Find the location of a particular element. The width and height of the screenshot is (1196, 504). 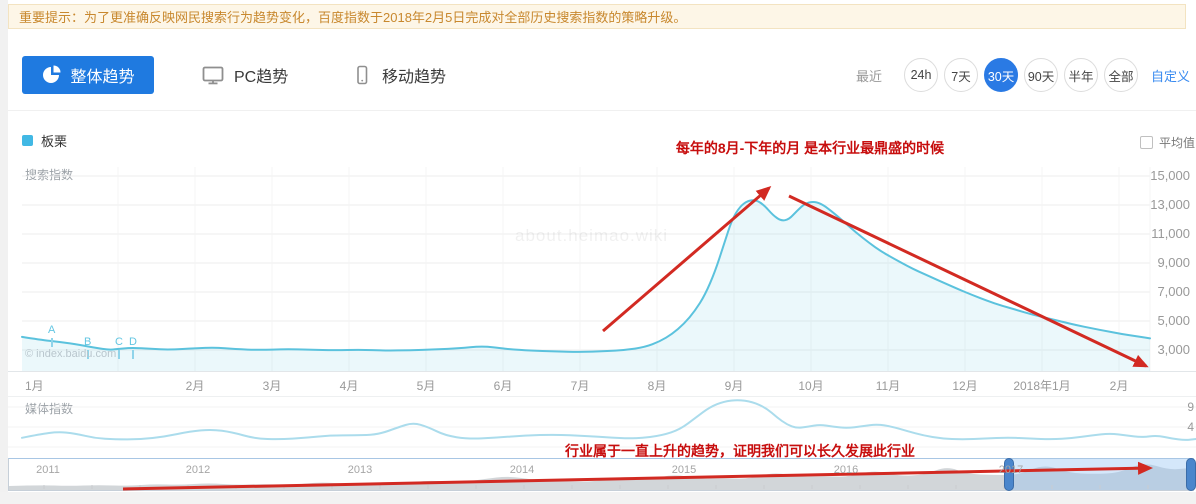

tab-overall-trend: 整体趋势 is located at coordinates (88, 75).